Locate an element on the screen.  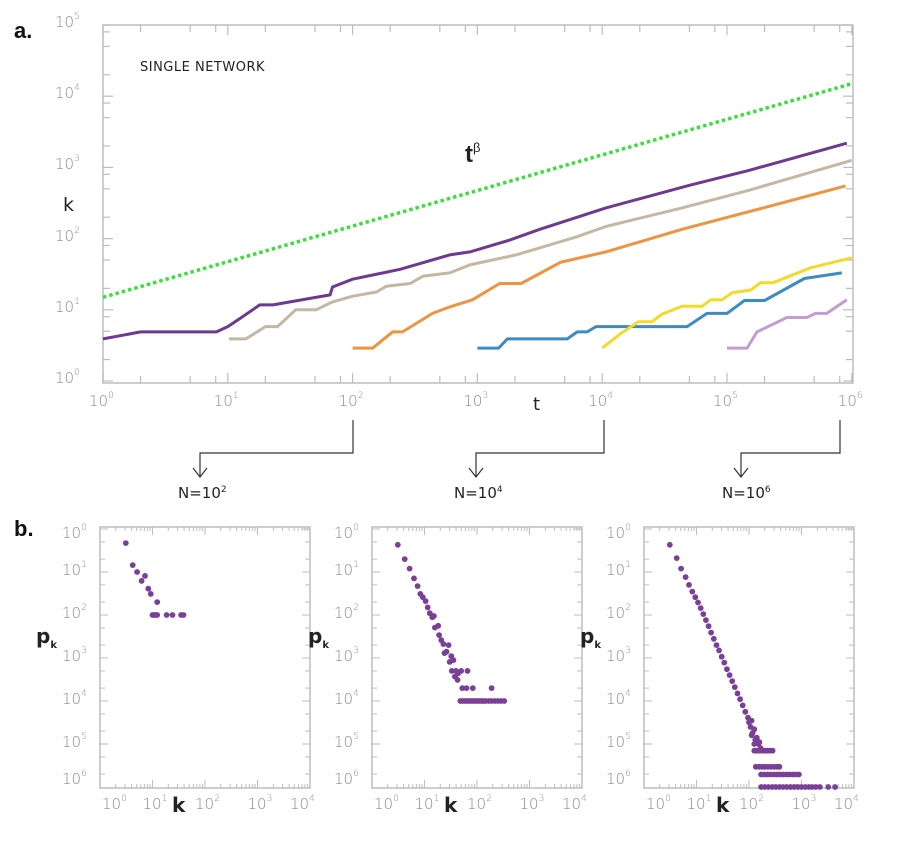
y-tick-label: 10¹ is located at coordinates (67, 306).